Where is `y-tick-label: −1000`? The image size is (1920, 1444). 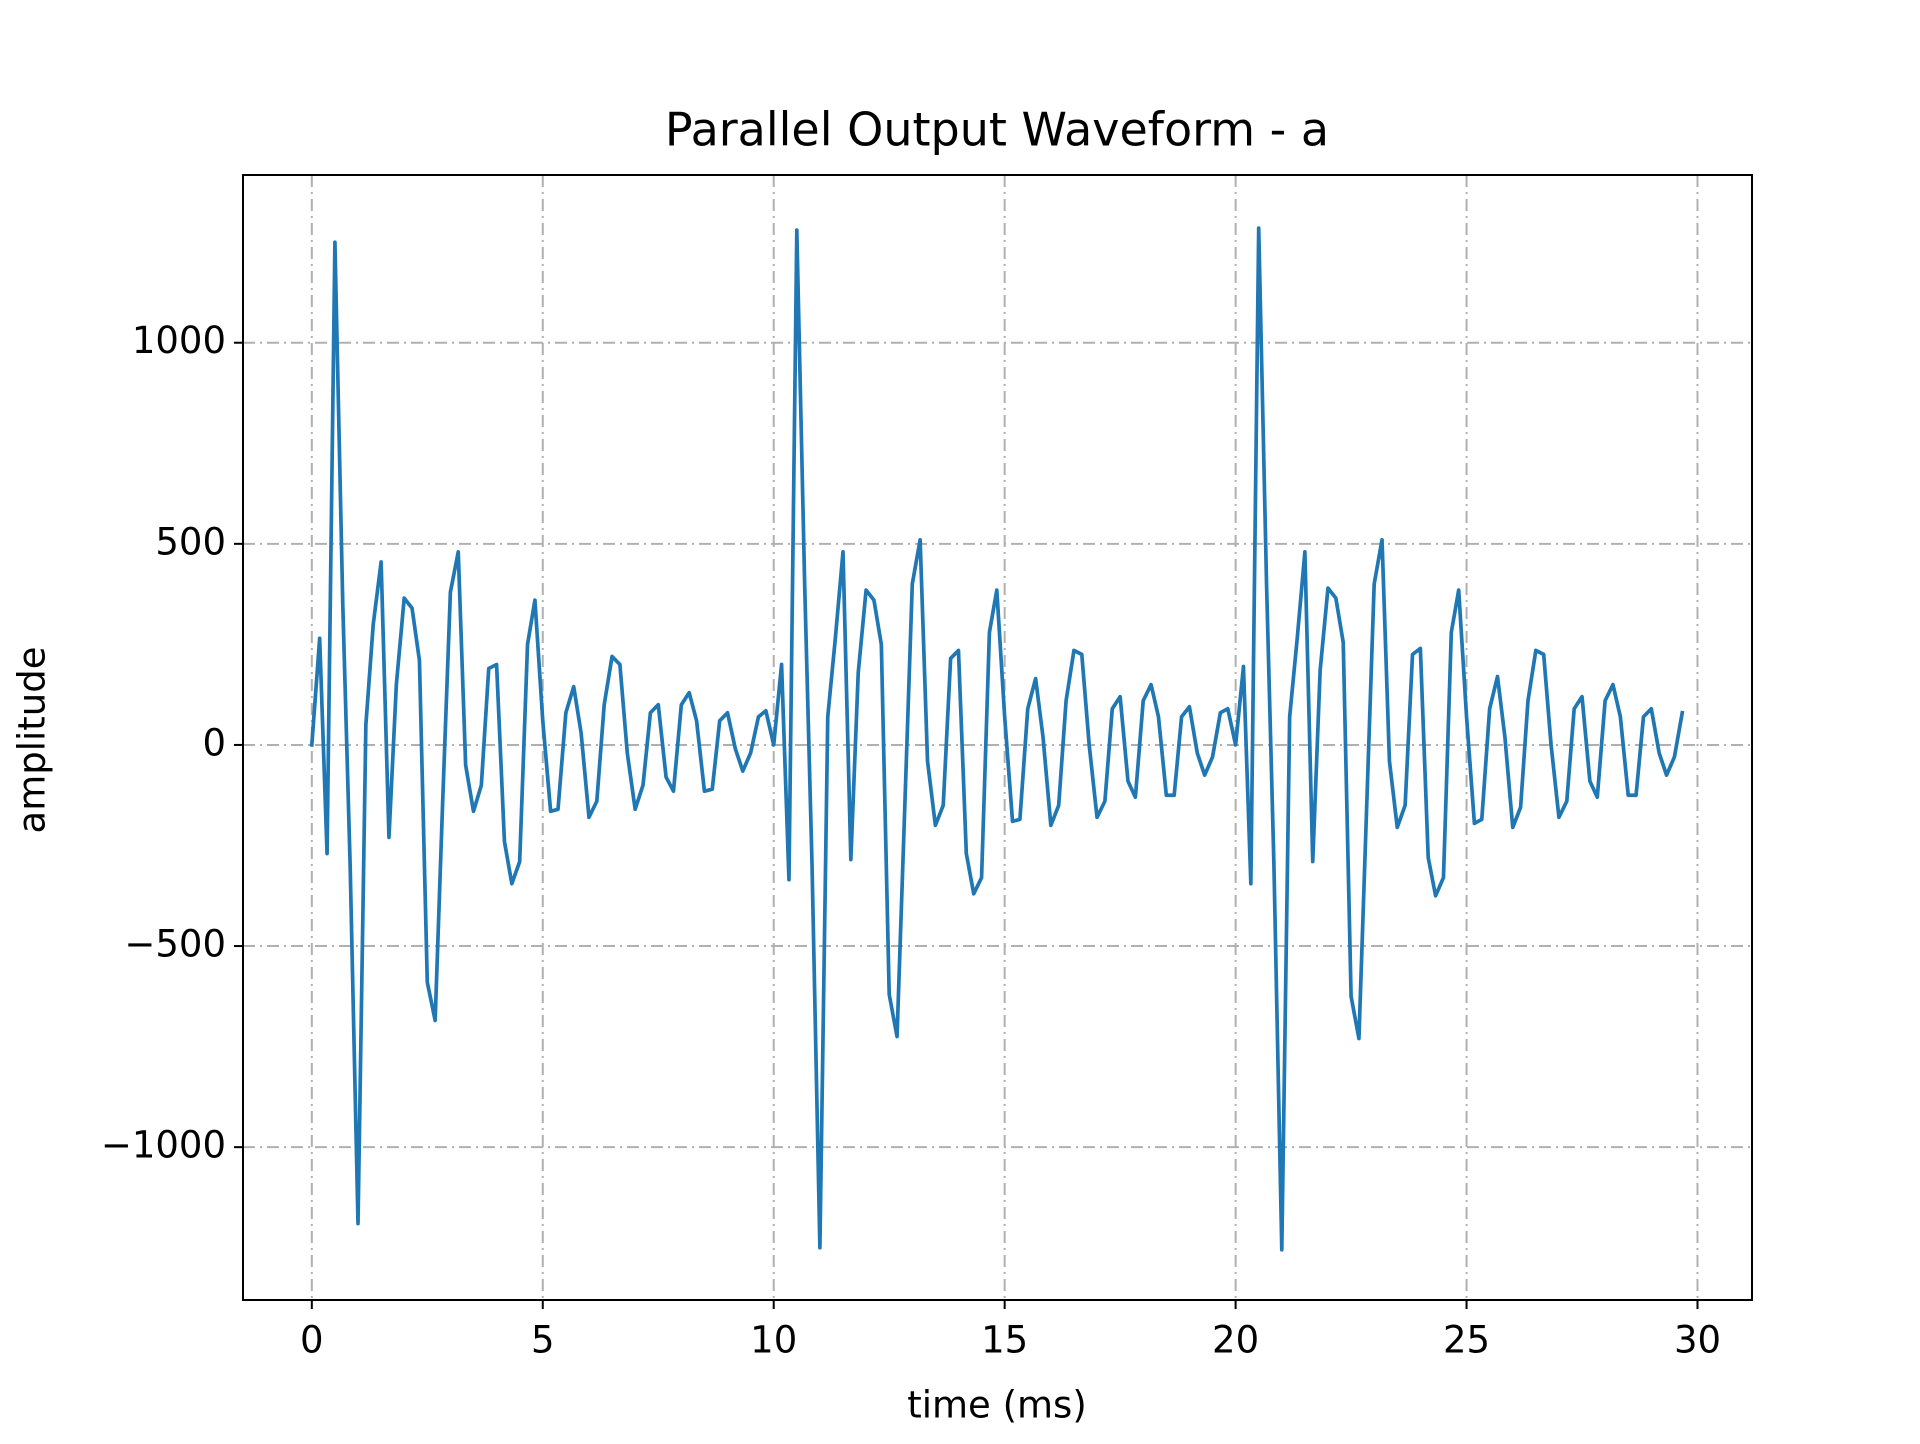 y-tick-label: −1000 is located at coordinates (163, 1145).